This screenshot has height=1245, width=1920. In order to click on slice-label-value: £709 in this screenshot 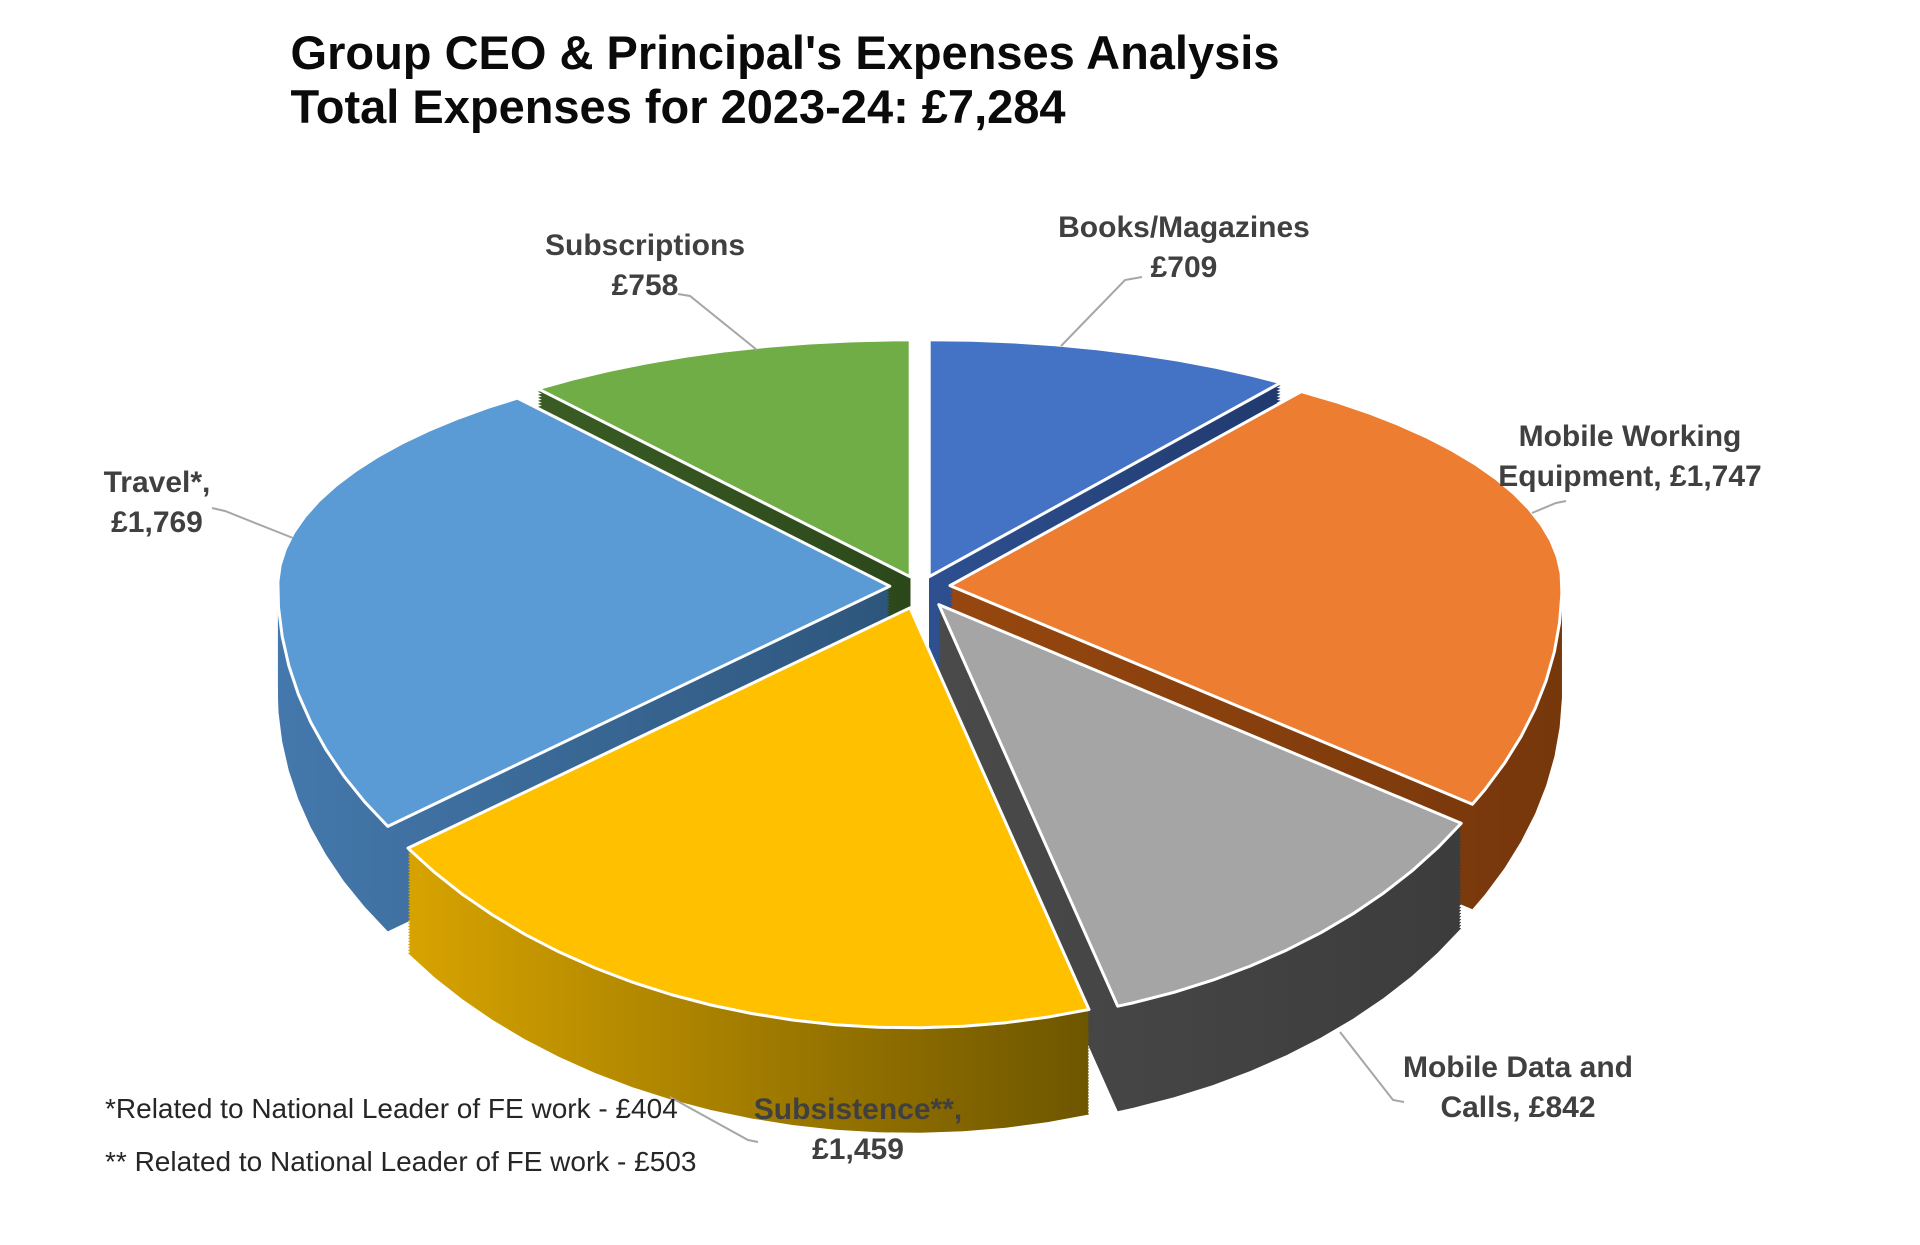, I will do `click(1184, 267)`.